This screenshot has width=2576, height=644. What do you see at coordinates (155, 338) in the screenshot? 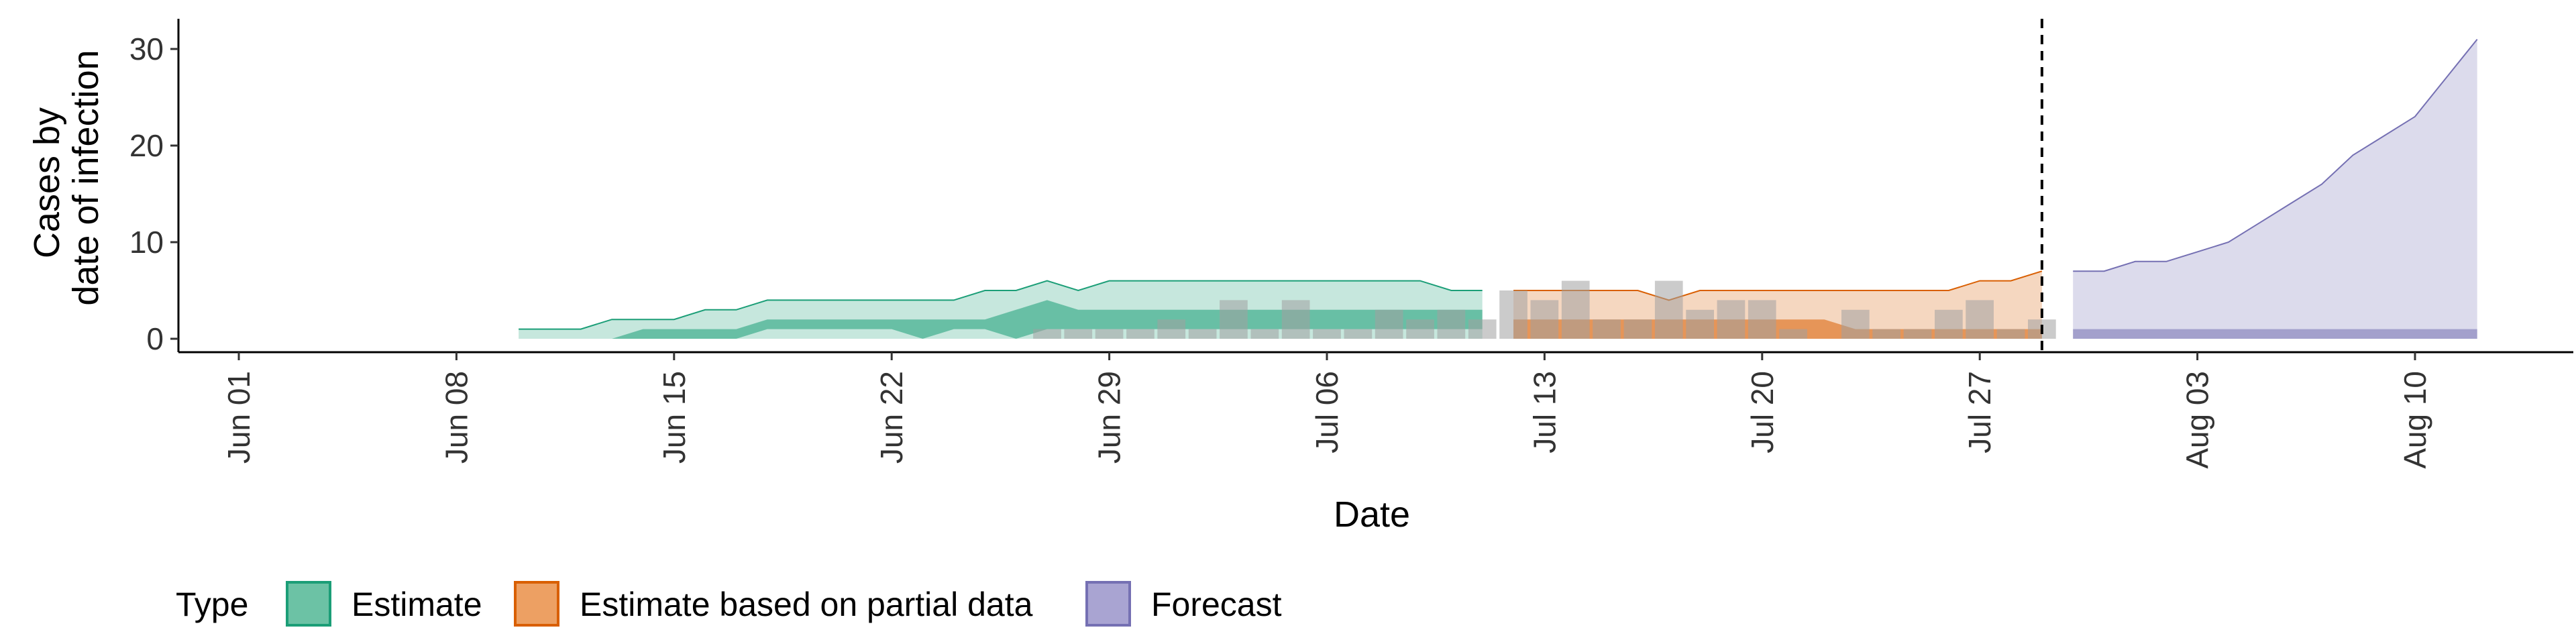
I see `y-tick-label: 0` at bounding box center [155, 338].